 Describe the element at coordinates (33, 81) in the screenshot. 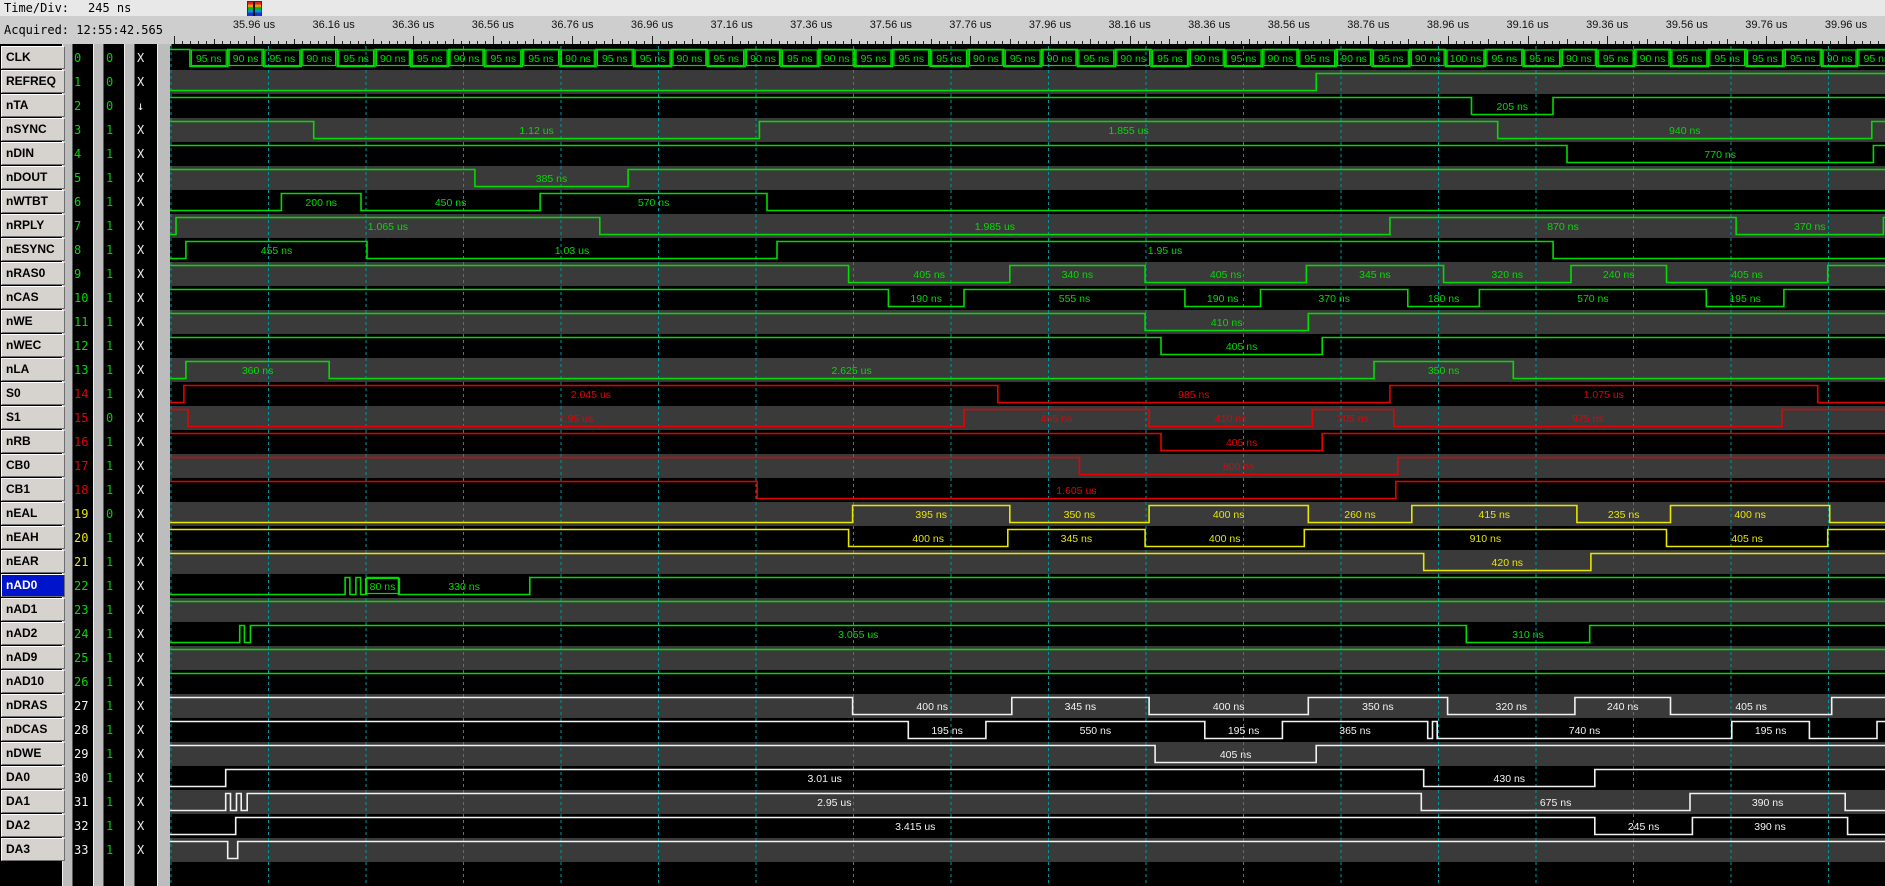

I see `signal-label-REFREQ: REFREQ` at that location.